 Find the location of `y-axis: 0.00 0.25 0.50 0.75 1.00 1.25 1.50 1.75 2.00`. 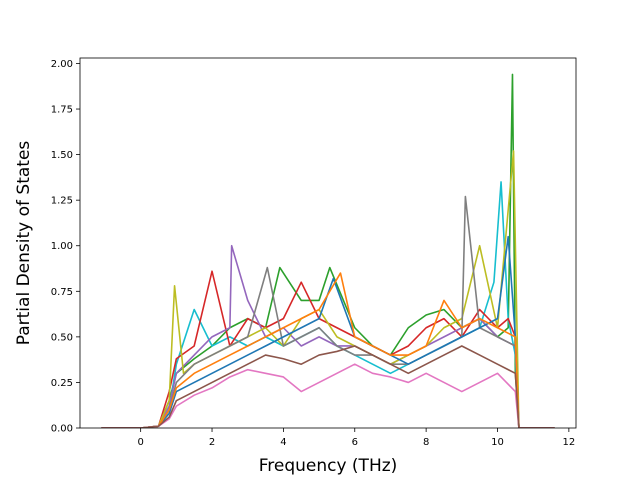

y-axis: 0.00 0.25 0.50 0.75 1.00 1.25 1.50 1.75 2.00 is located at coordinates (65, 247).